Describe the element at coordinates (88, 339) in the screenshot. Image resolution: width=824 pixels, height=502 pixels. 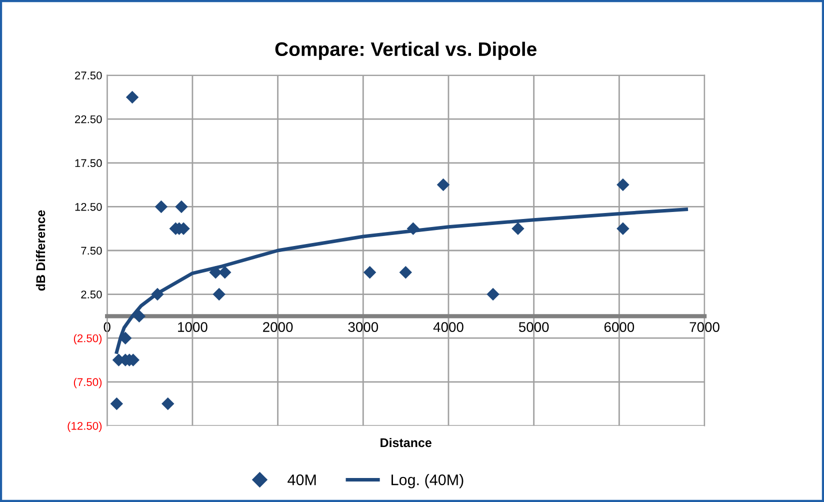
I see `y-tick-label: (2.50)` at that location.